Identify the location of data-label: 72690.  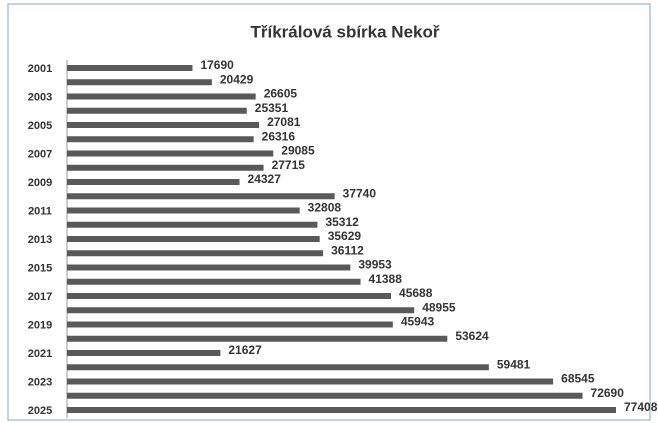
(608, 393).